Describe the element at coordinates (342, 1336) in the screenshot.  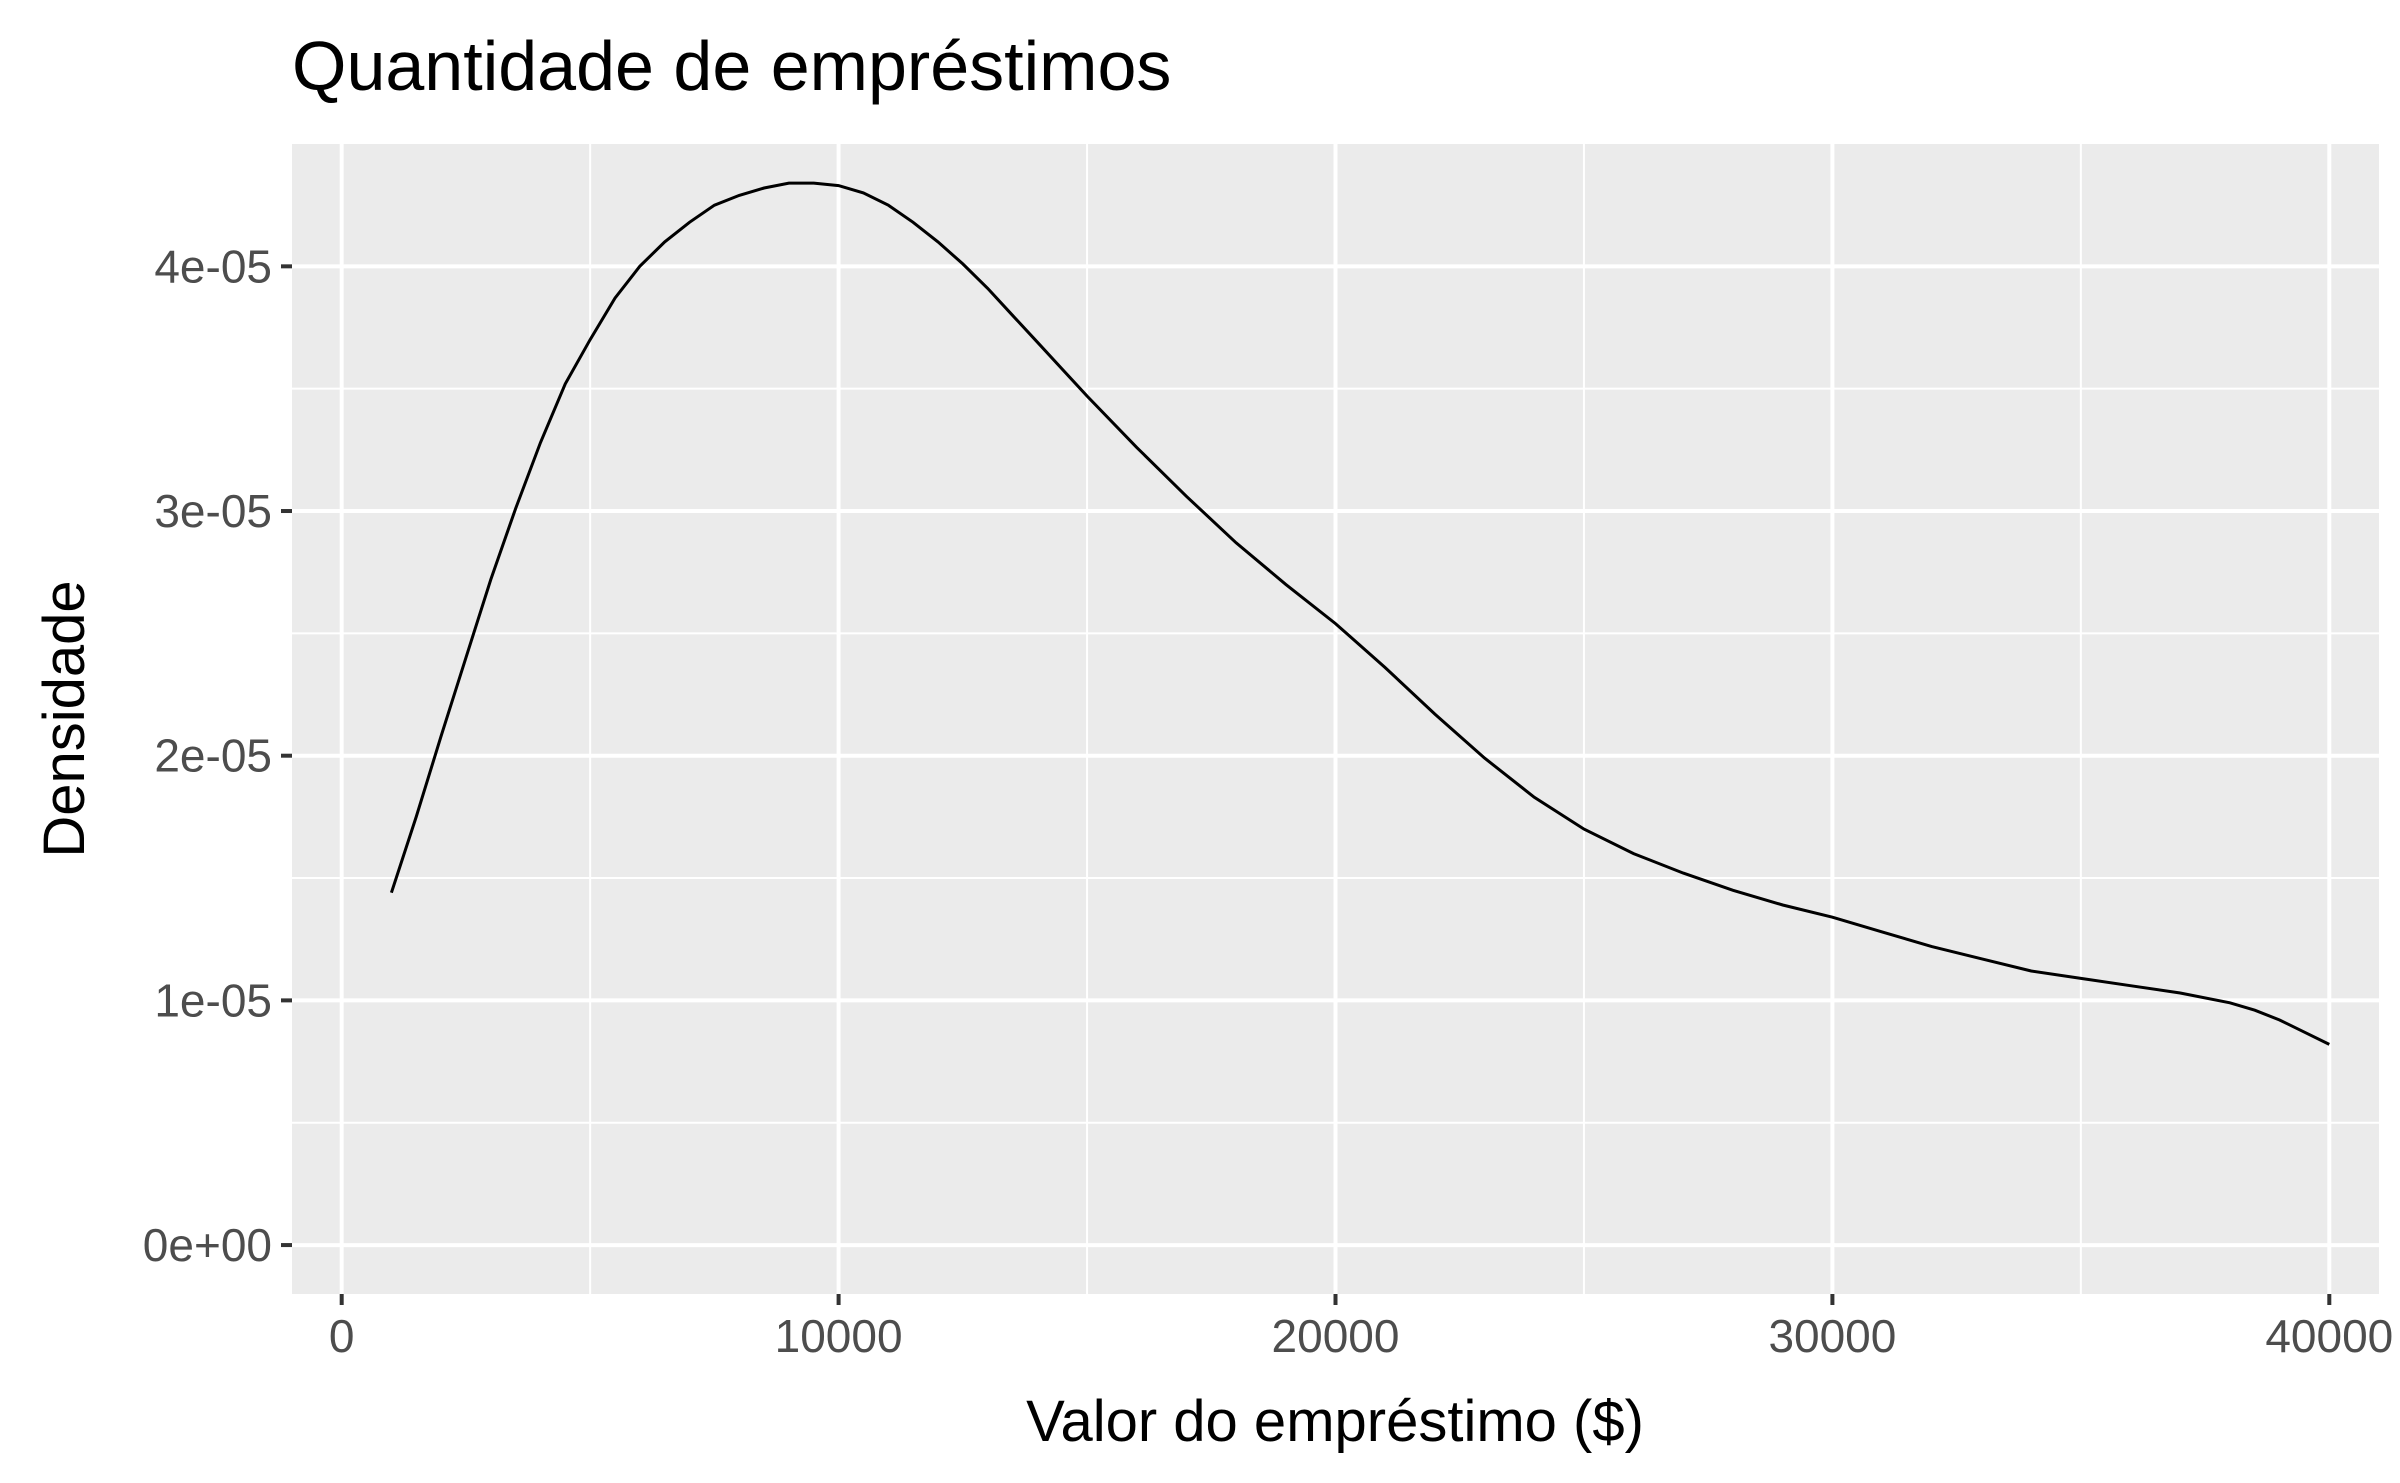
I see `x-tick-label: 0` at that location.